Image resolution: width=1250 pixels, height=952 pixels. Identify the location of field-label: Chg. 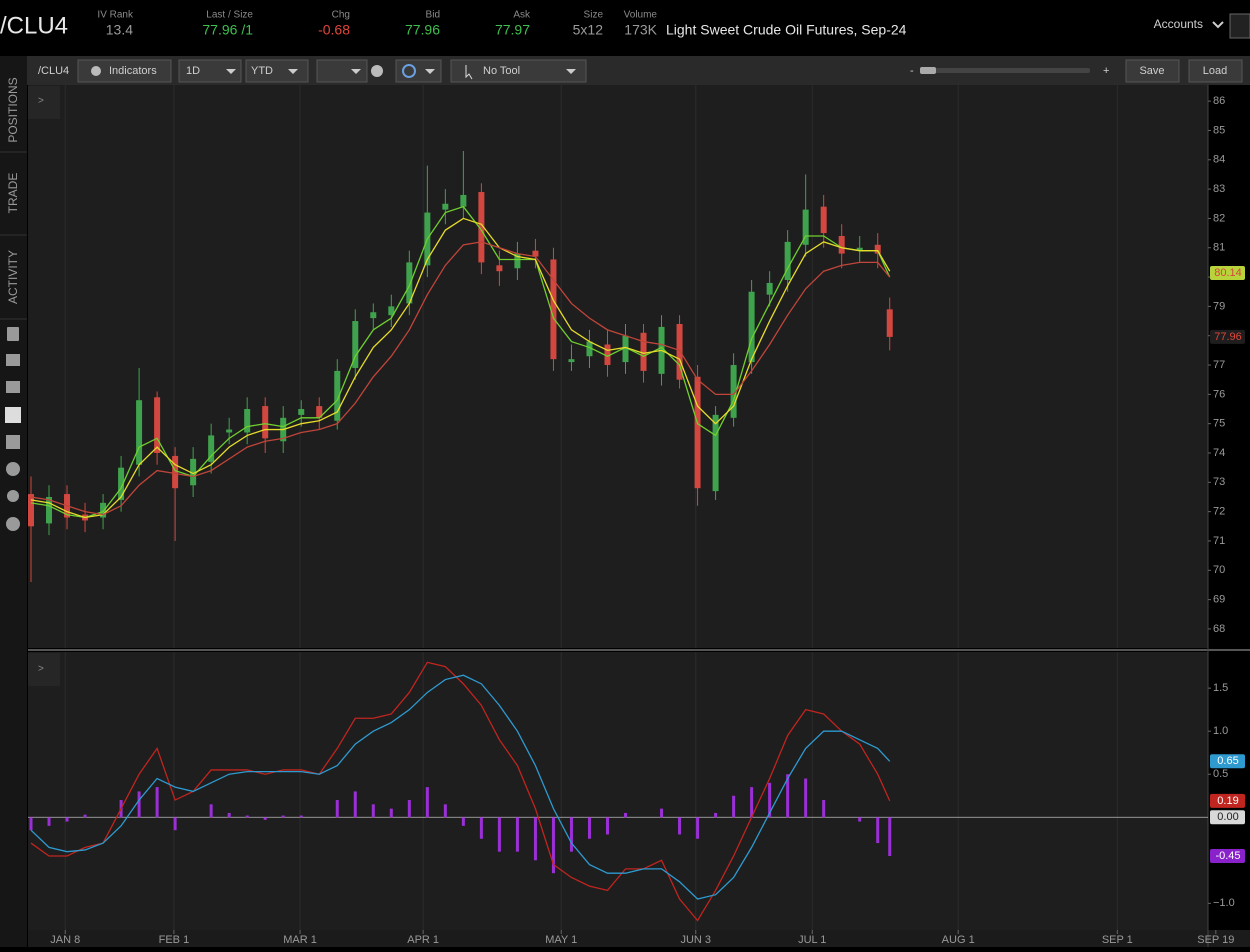
(341, 15).